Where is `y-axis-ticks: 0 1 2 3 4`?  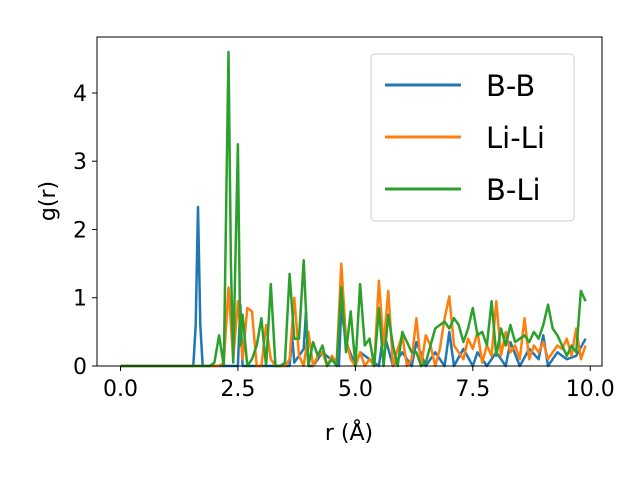
y-axis-ticks: 0 1 2 3 4 is located at coordinates (85, 231).